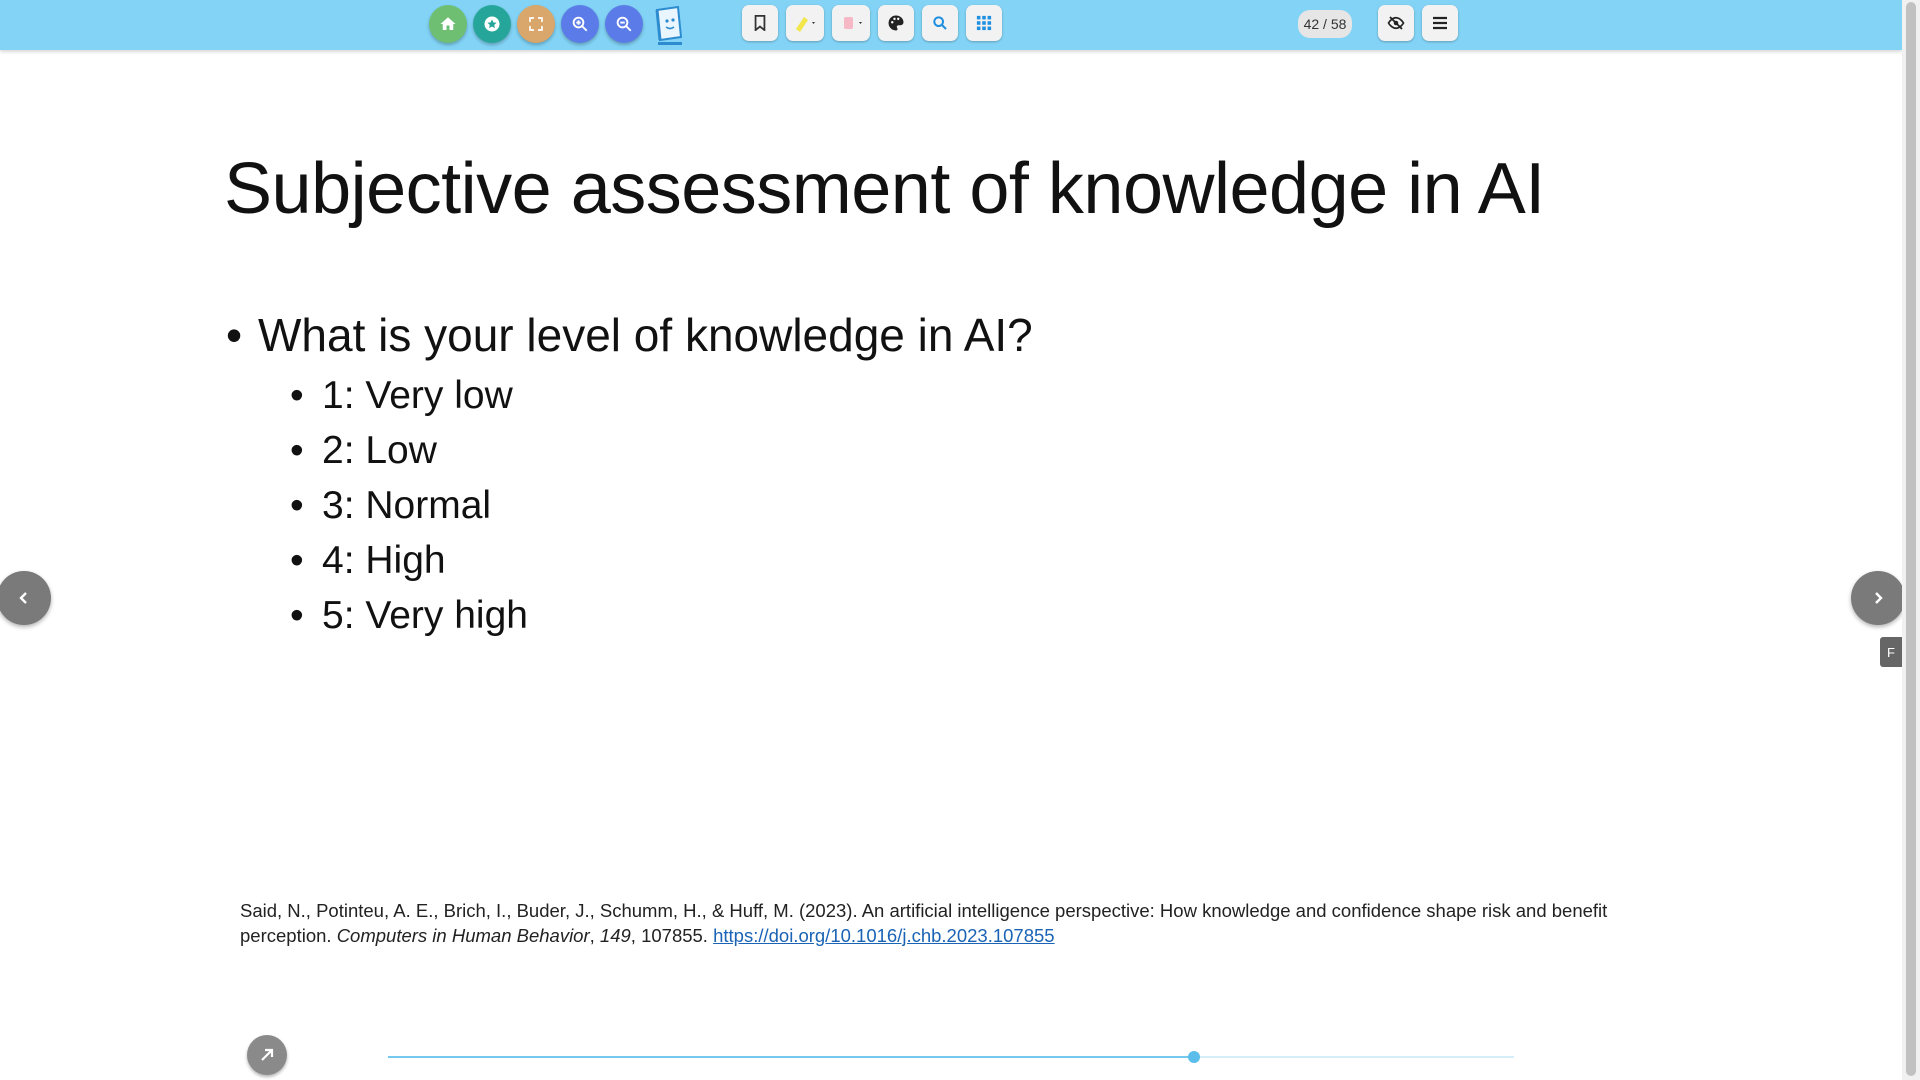 Image resolution: width=1920 pixels, height=1080 pixels. I want to click on favorite-button, so click(492, 24).